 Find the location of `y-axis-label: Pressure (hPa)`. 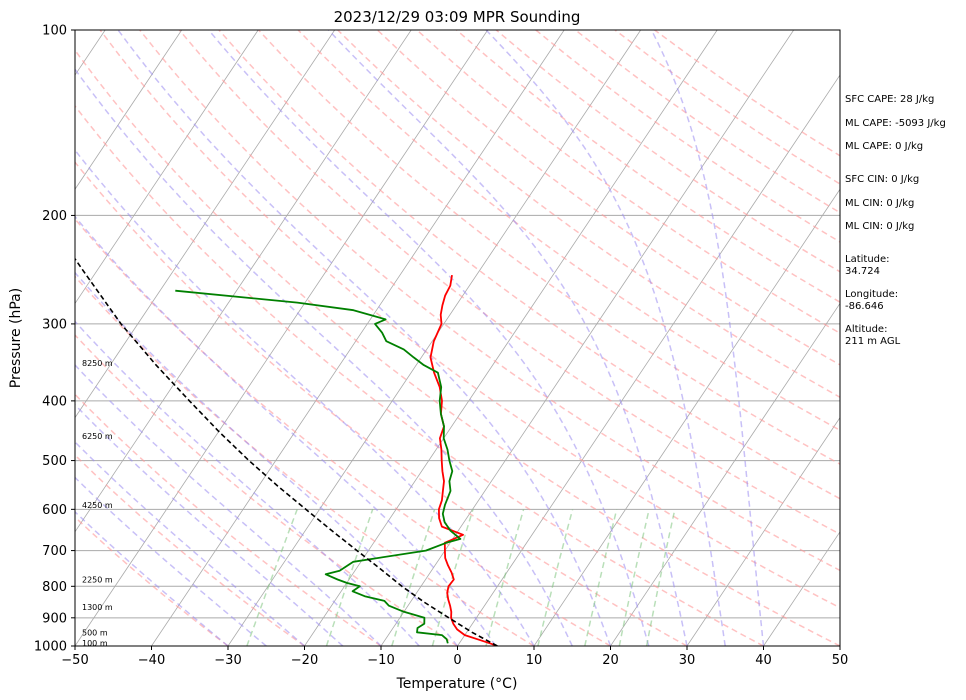

y-axis-label: Pressure (hPa) is located at coordinates (16, 338).